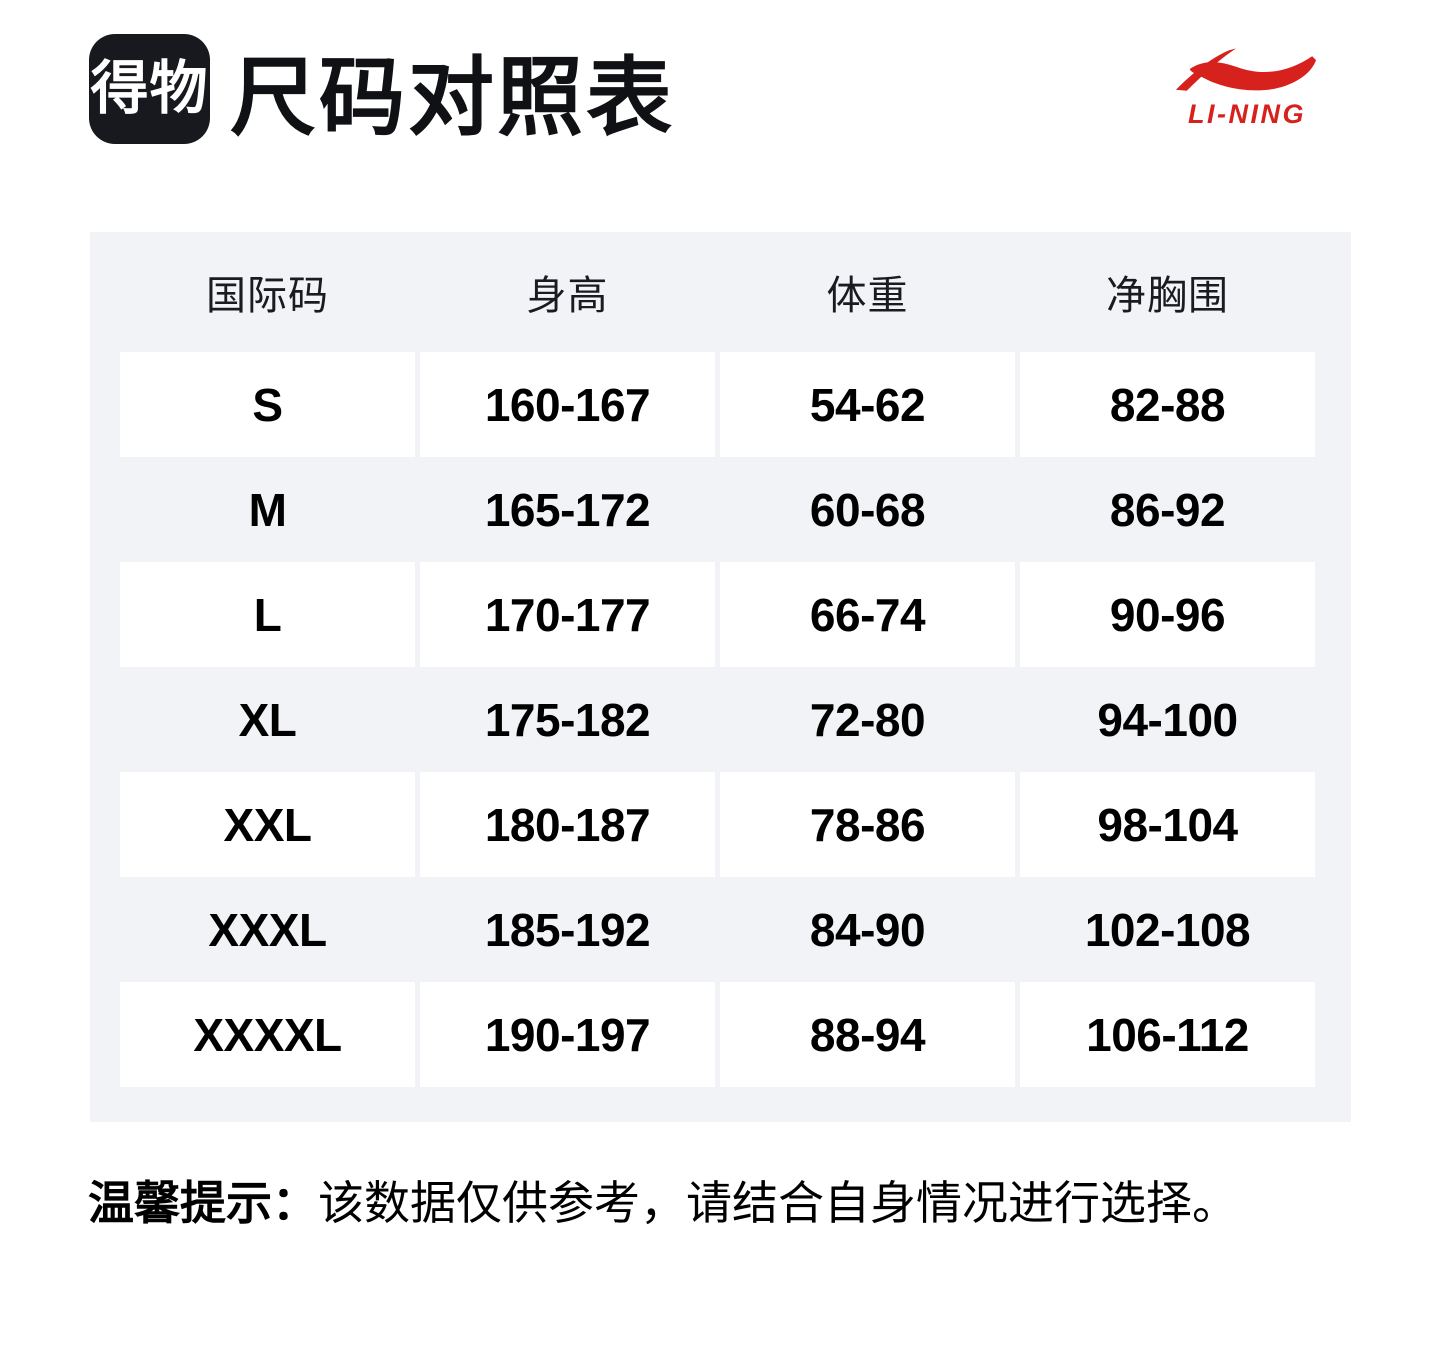  Describe the element at coordinates (717, 404) in the screenshot. I see `table-row: S 160-167 54-62 82-88` at that location.